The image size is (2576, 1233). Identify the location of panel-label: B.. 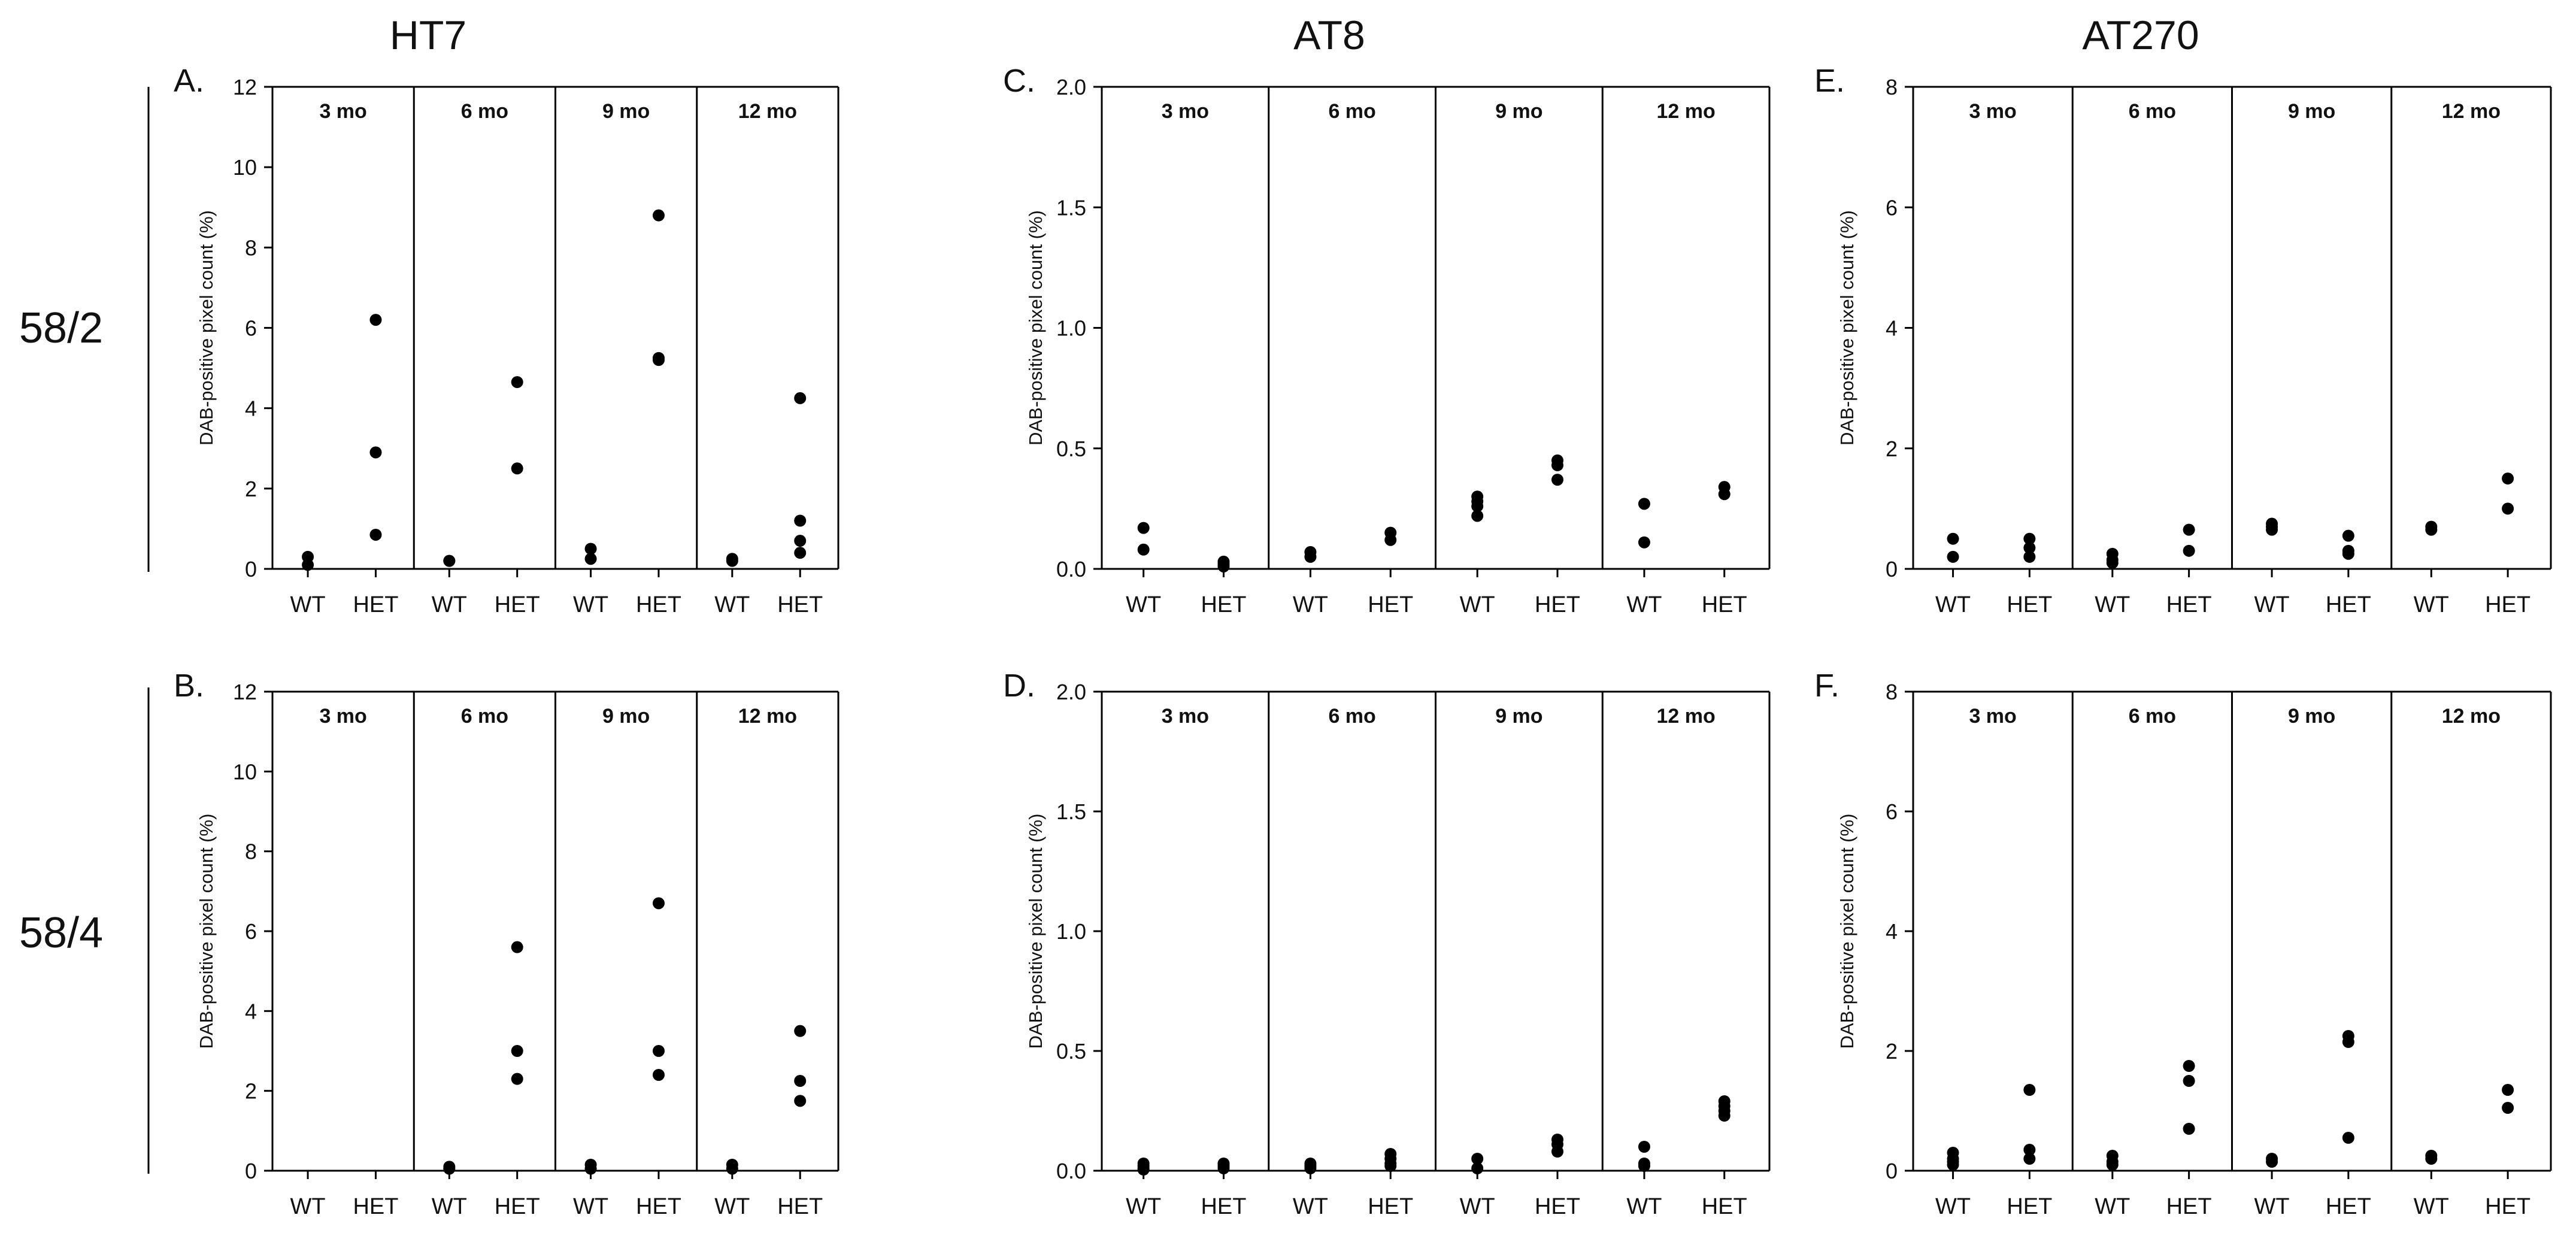
(189, 686).